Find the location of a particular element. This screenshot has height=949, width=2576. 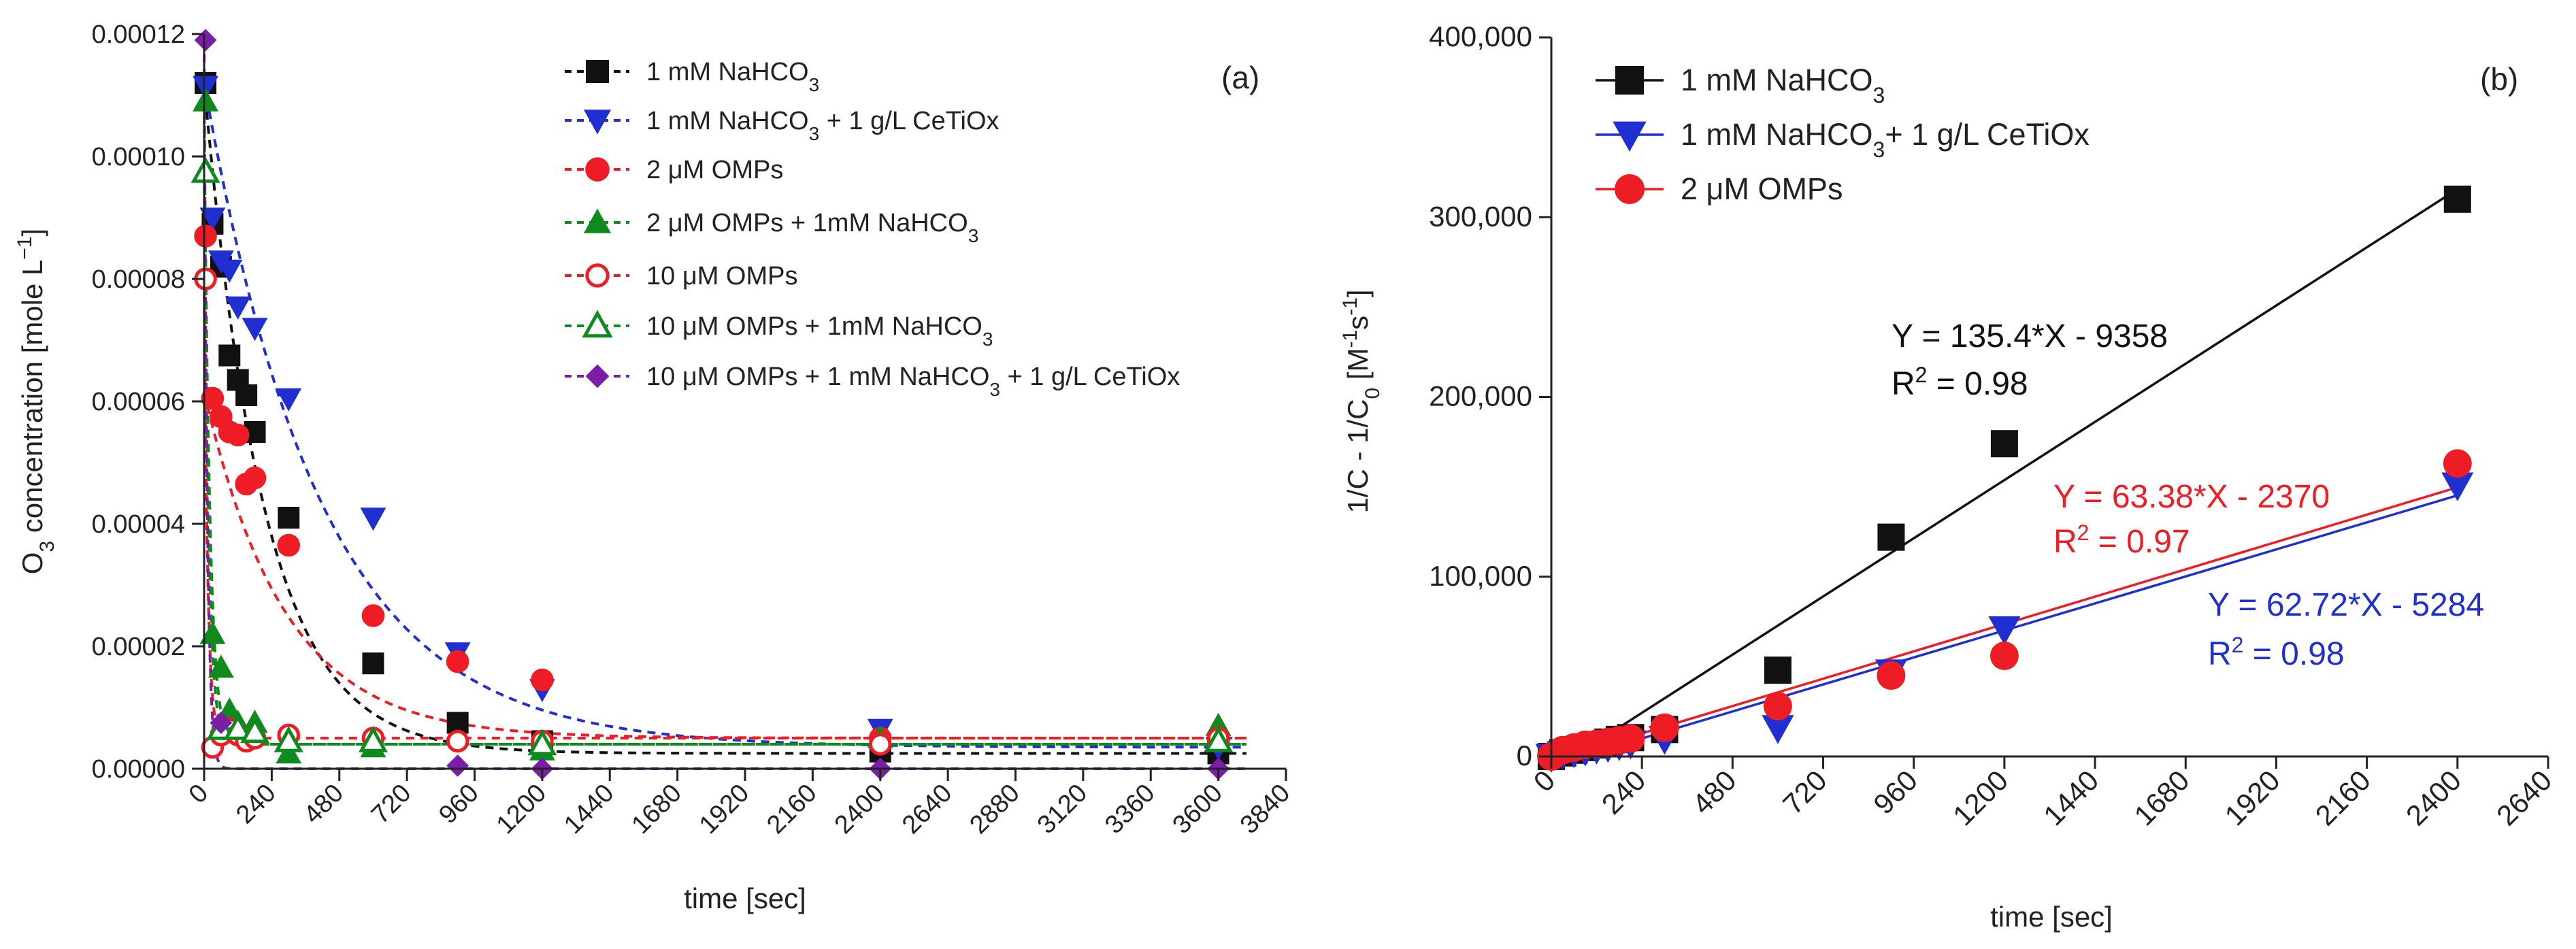

legend-a-item-5: 10 μM OMPs + 1mM NaHCO3 is located at coordinates (819, 331).